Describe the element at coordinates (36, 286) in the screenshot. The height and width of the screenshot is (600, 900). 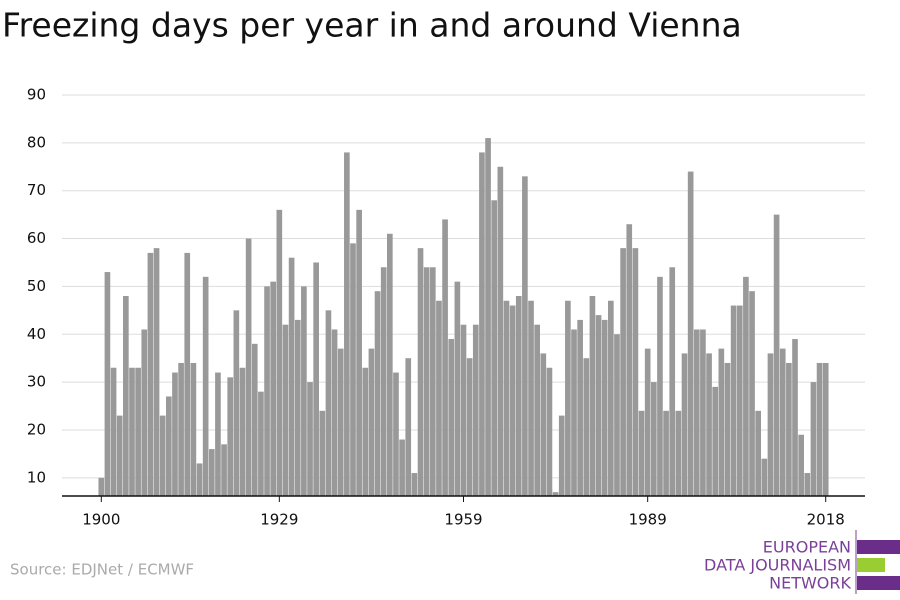
I see `y-tick-label: 50` at that location.